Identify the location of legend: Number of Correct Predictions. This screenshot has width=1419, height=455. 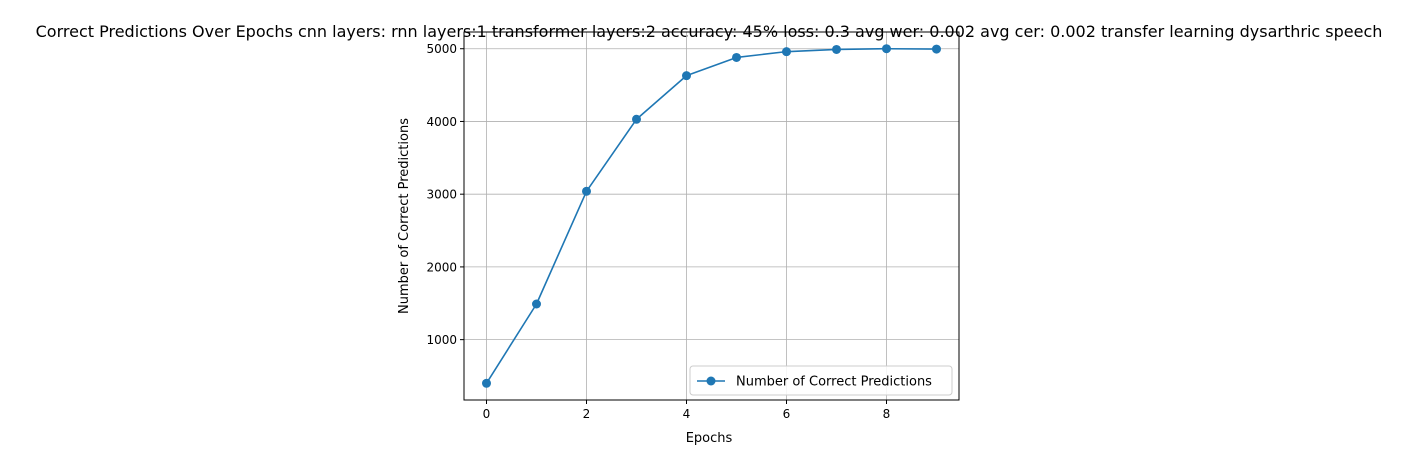
(821, 380).